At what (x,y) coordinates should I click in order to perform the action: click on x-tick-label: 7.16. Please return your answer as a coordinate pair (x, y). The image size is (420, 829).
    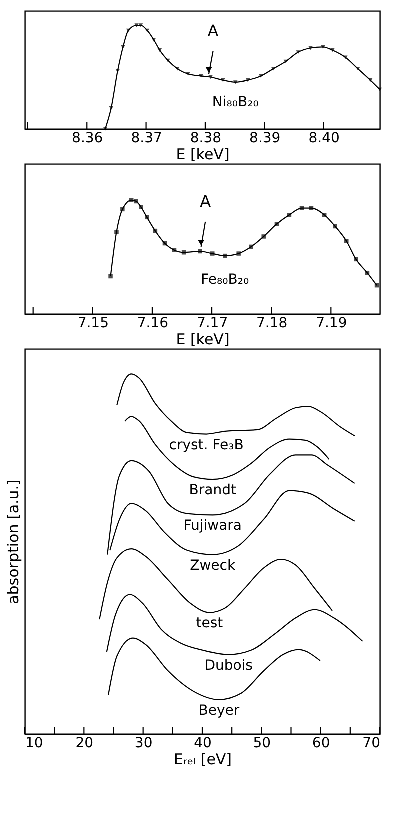
    Looking at the image, I should click on (153, 324).